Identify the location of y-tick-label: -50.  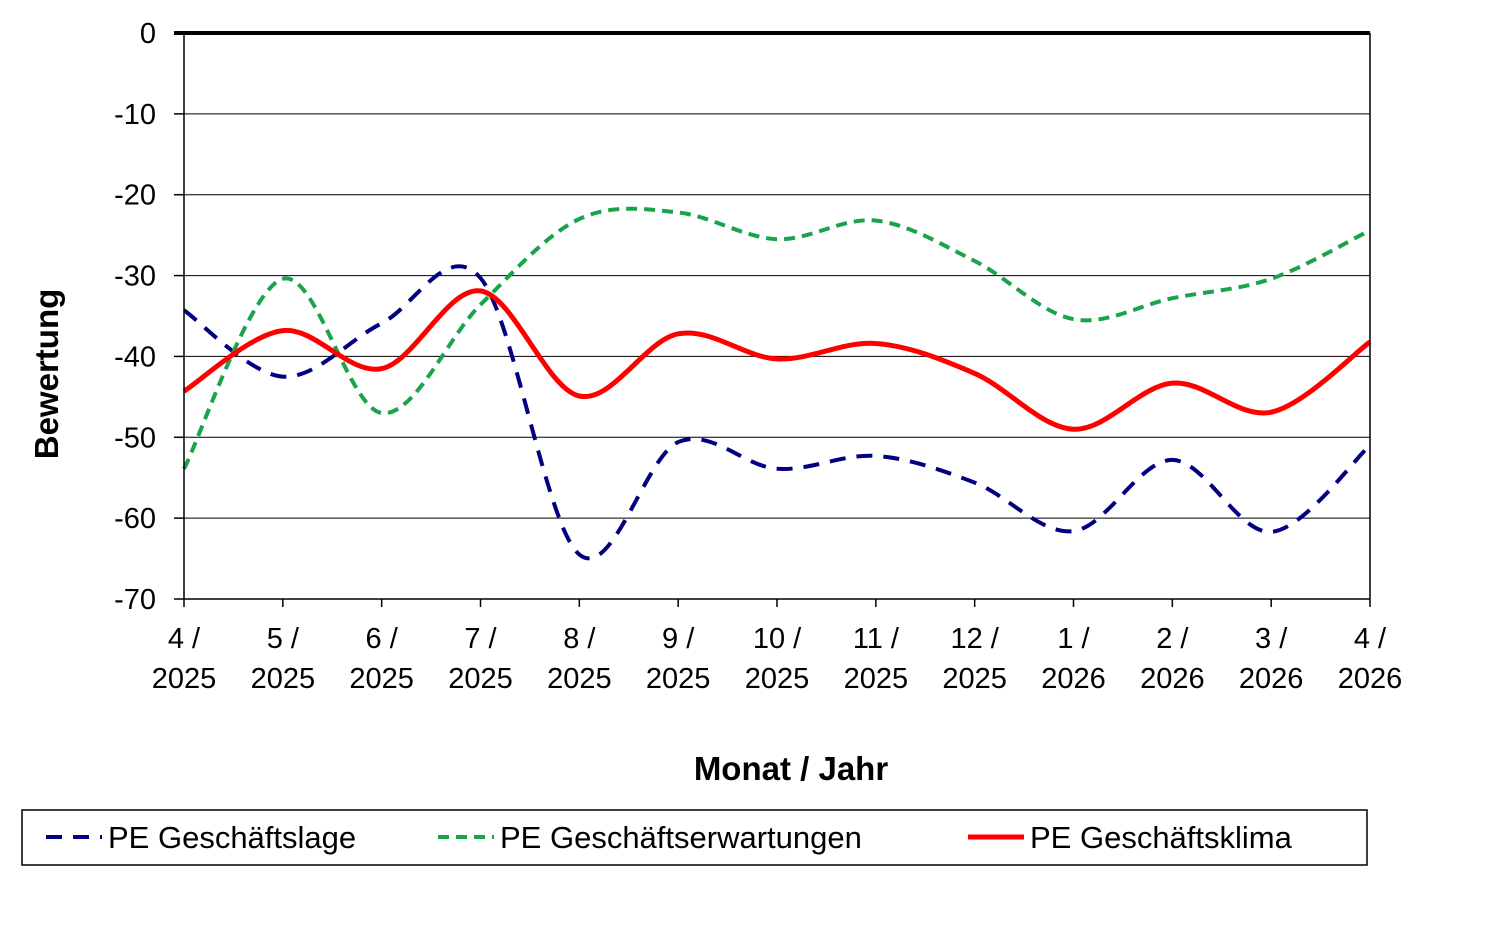
(135, 438).